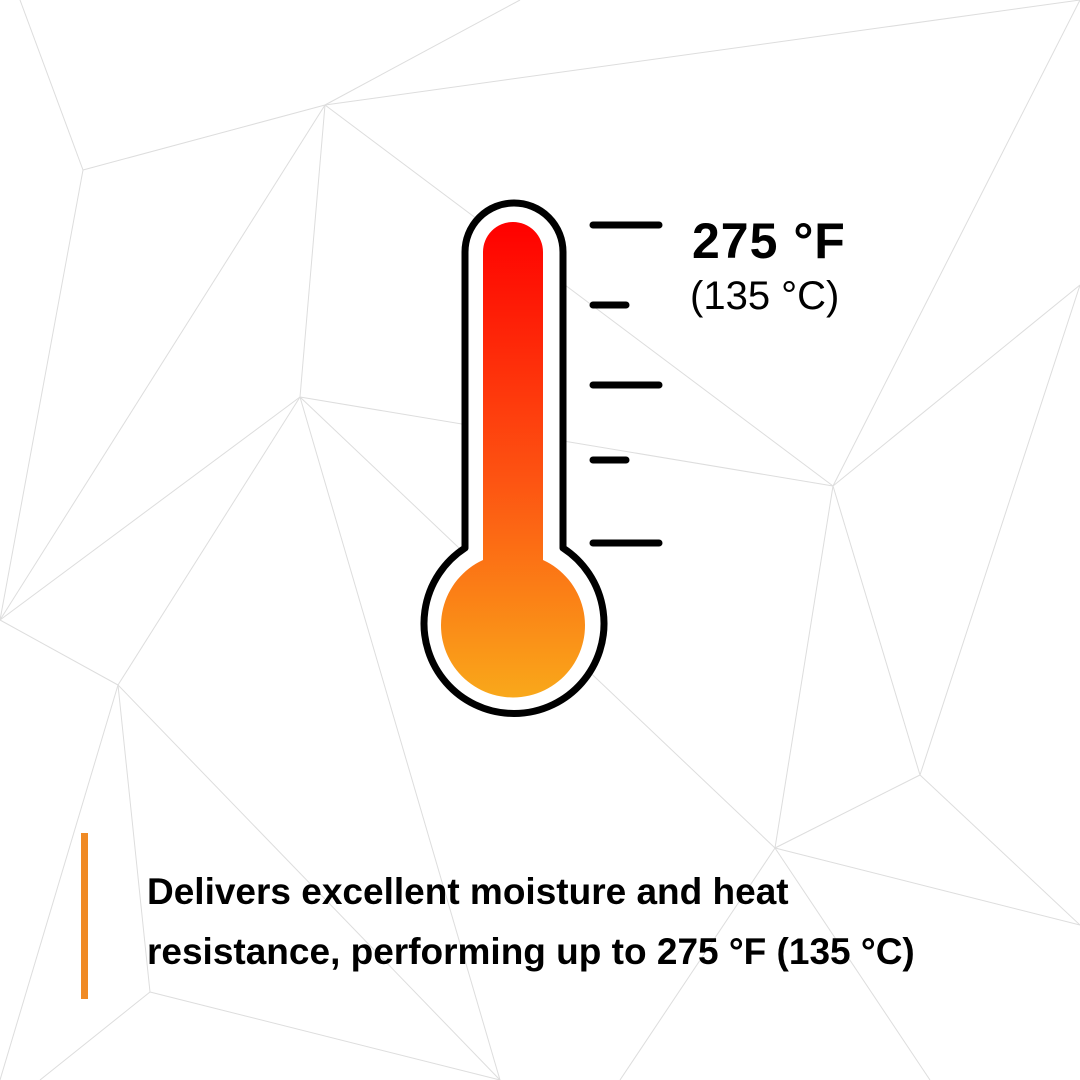 This screenshot has height=1080, width=1080. I want to click on mercury-fill, so click(513, 460).